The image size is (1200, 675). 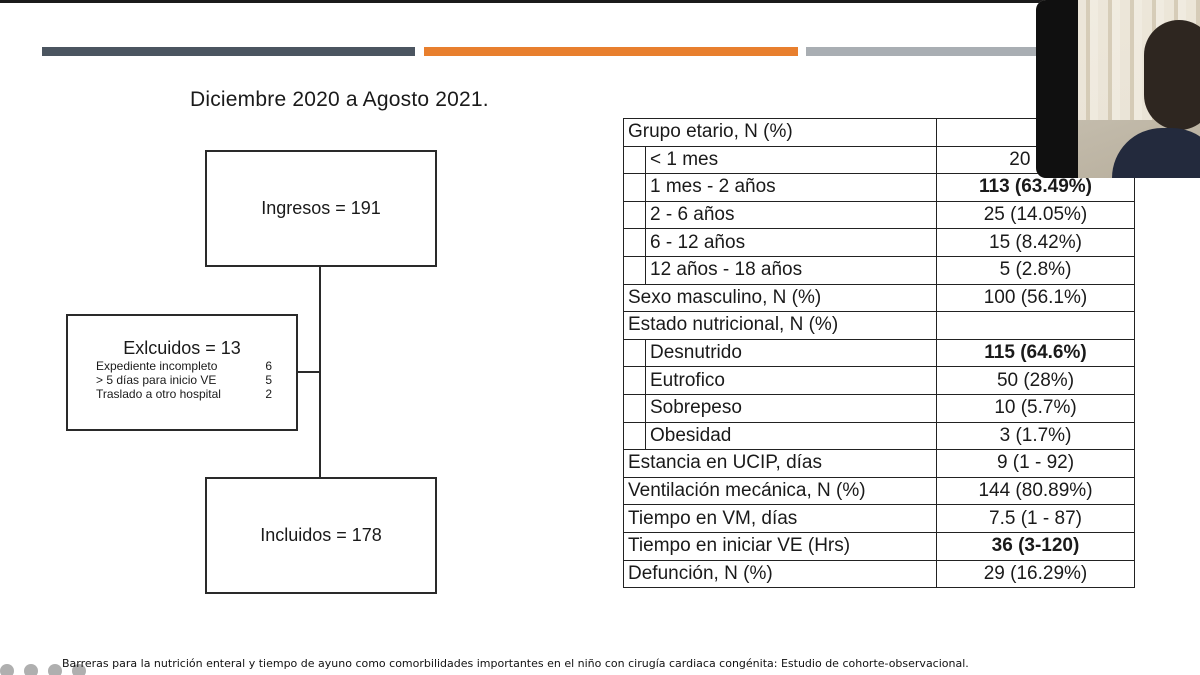 I want to click on table-row-value: 50 (28%), so click(x=1035, y=380).